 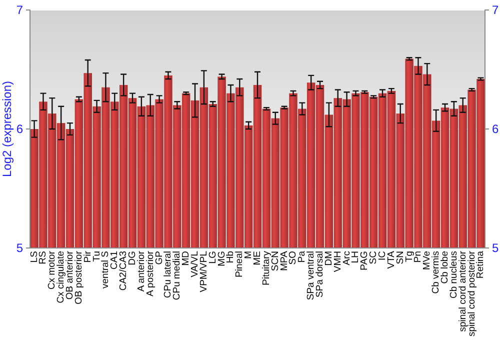 I want to click on x-tick-label: MPA, so click(x=284, y=260).